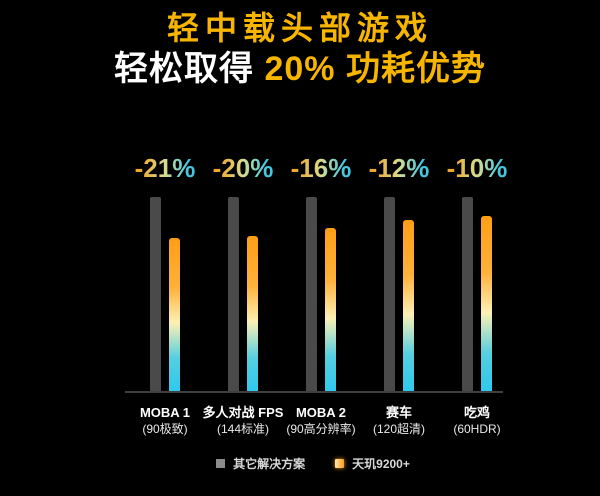 Image resolution: width=600 pixels, height=496 pixels. I want to click on title-line1: 轻中载头部游戏, so click(299, 28).